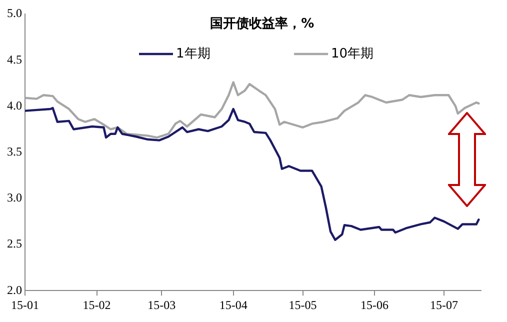  I want to click on x-tick-label: 15-05, so click(302, 305).